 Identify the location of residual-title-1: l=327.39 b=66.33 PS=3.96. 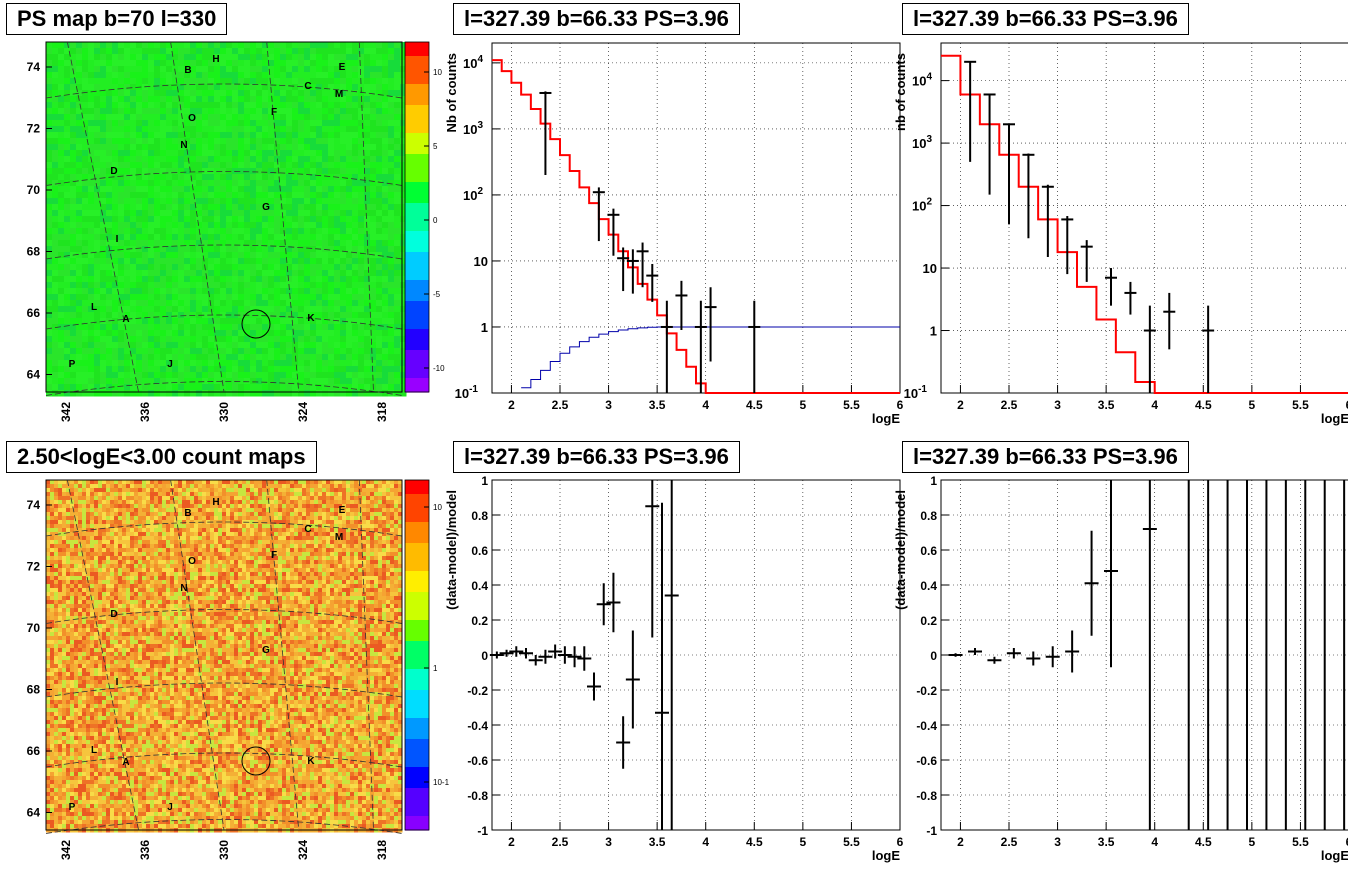
(596, 457).